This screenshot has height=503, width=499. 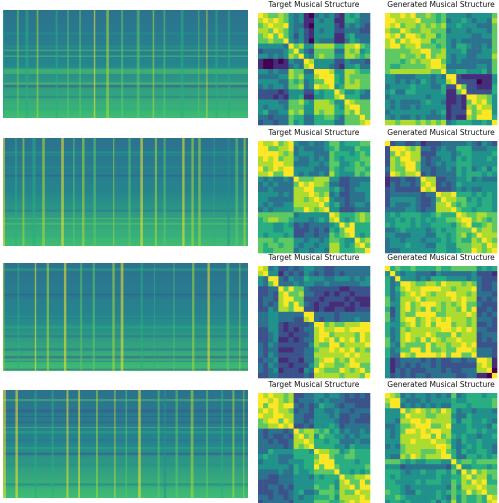 What do you see at coordinates (125, 317) in the screenshot?
I see `spectrogram` at bounding box center [125, 317].